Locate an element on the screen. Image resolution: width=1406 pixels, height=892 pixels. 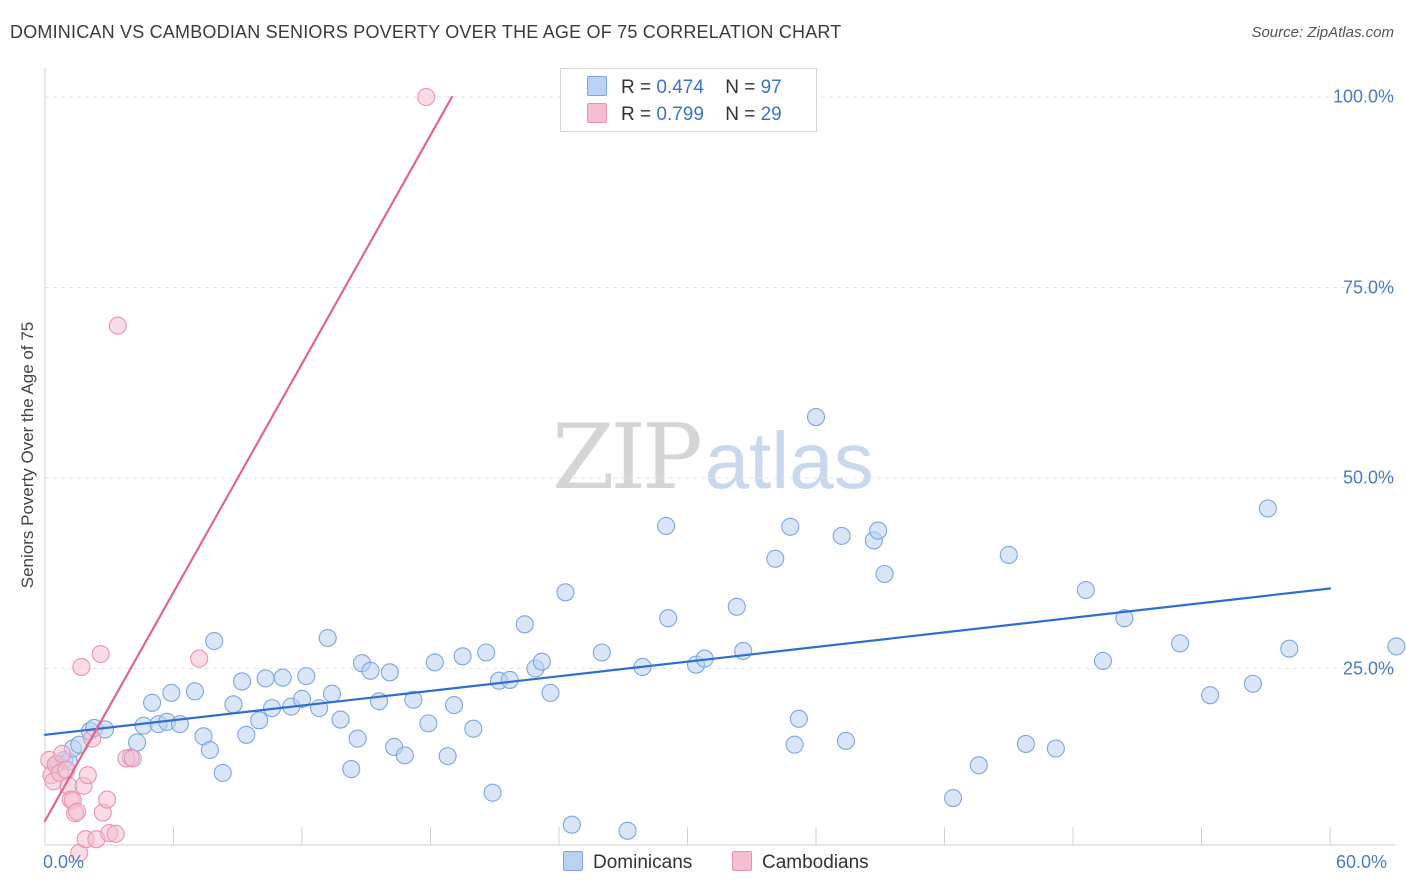
legend-swatch-cambodians is located at coordinates (597, 112).